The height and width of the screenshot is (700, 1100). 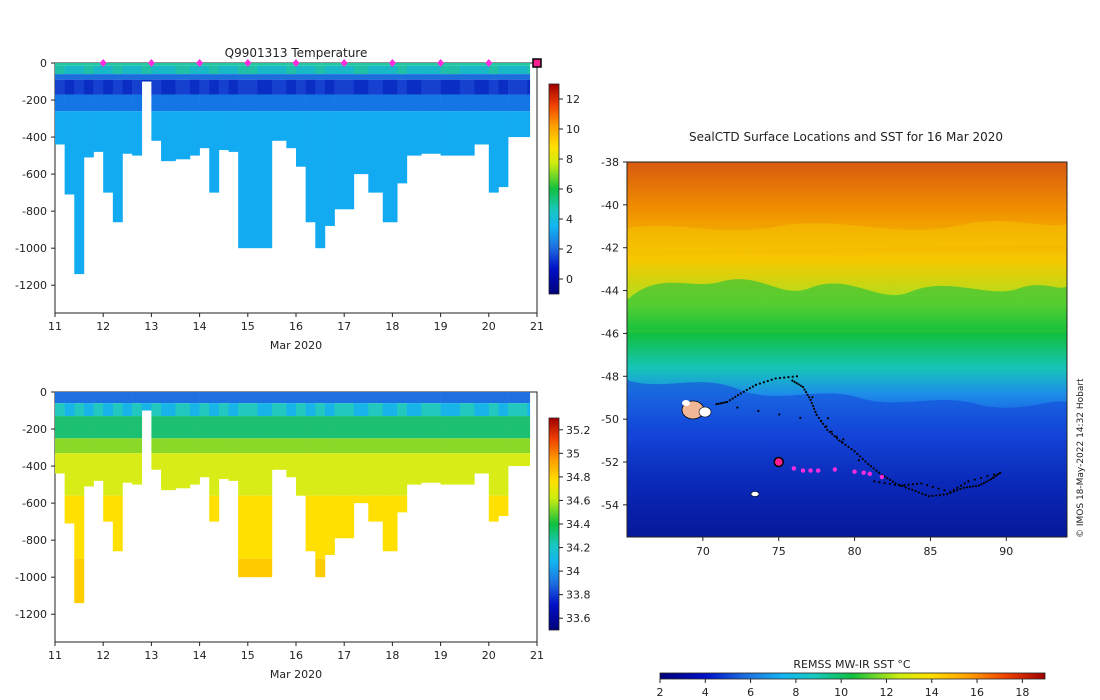 What do you see at coordinates (575, 524) in the screenshot?
I see `salinity-colorbar-ticks: 33.6 33.8 34 34.2 34.4 34.6 34.8 35 35.2` at bounding box center [575, 524].